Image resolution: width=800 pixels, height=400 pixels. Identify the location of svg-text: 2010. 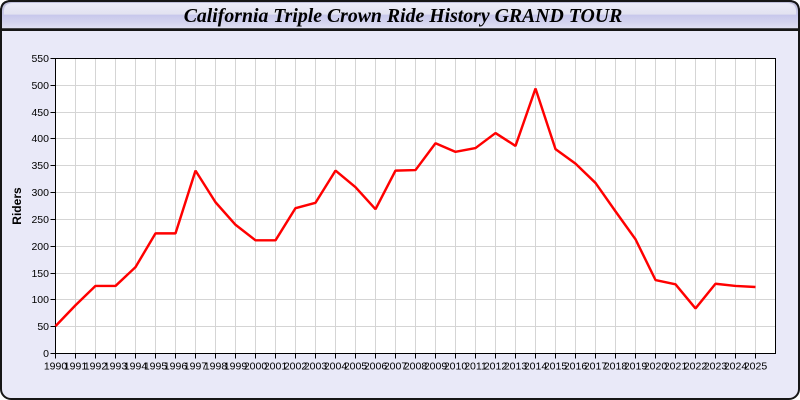
(456, 367).